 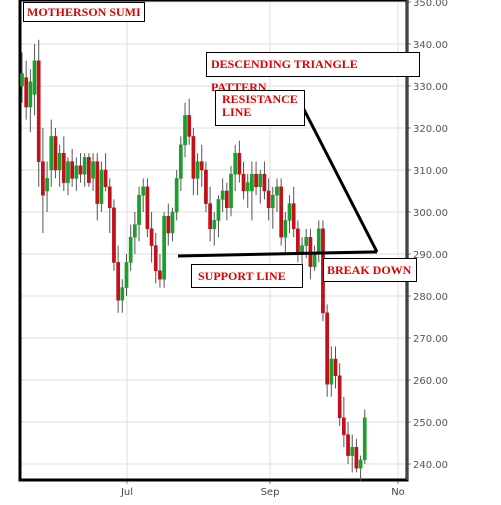 I want to click on y-tick-label: 270.00, so click(x=430, y=339).